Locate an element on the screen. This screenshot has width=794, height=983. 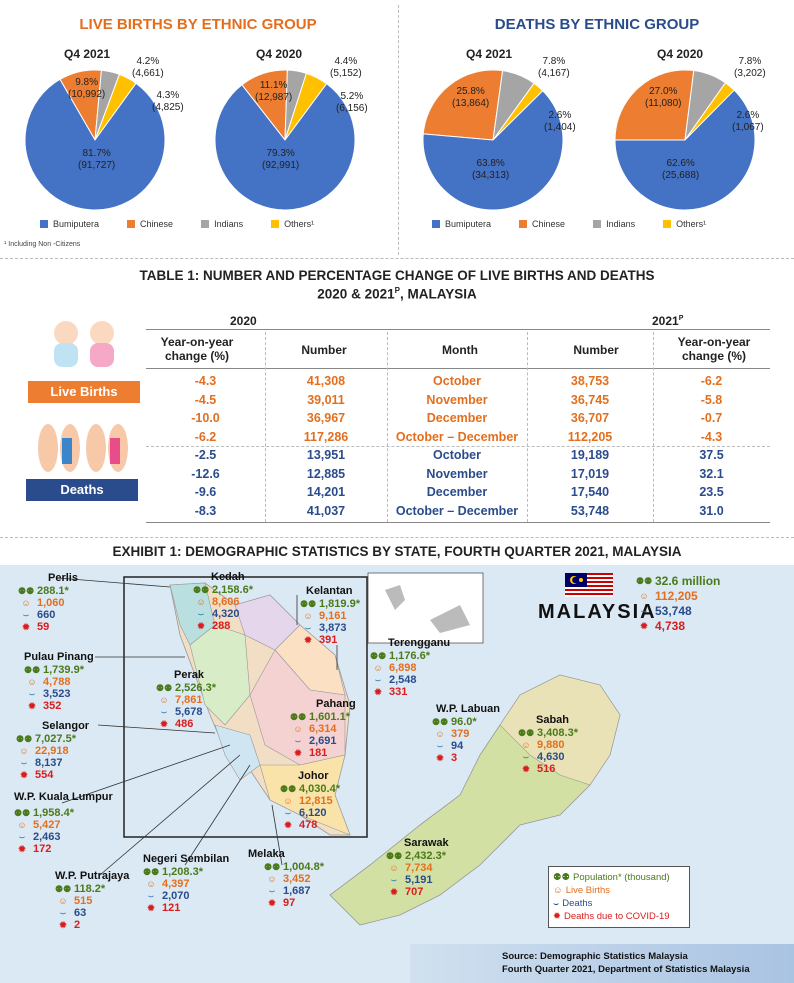
table-row: -10.0 36,967 December 36,707 -0.7 is located at coordinates (457, 418).